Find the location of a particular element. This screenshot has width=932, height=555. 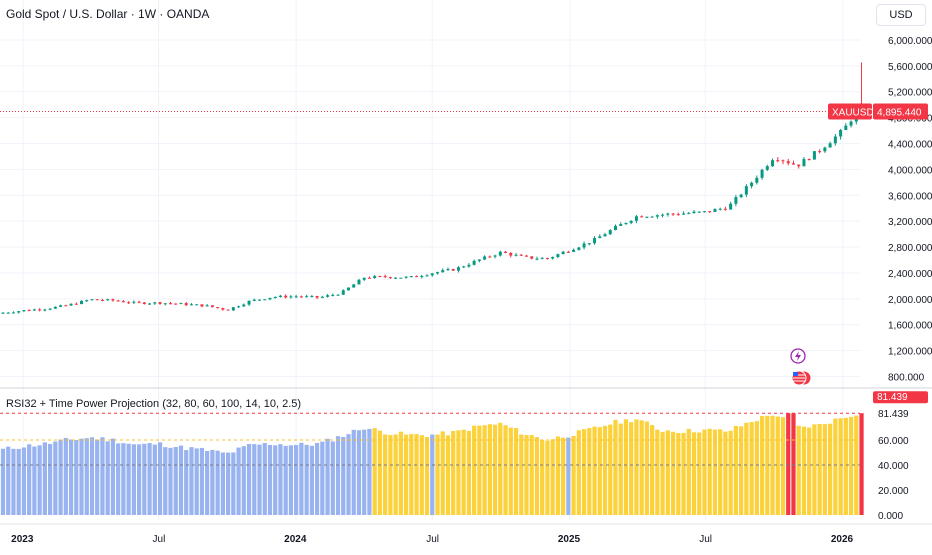

chart-title: Gold Spot / U.S. Dollar · 1W · OANDA is located at coordinates (108, 14).